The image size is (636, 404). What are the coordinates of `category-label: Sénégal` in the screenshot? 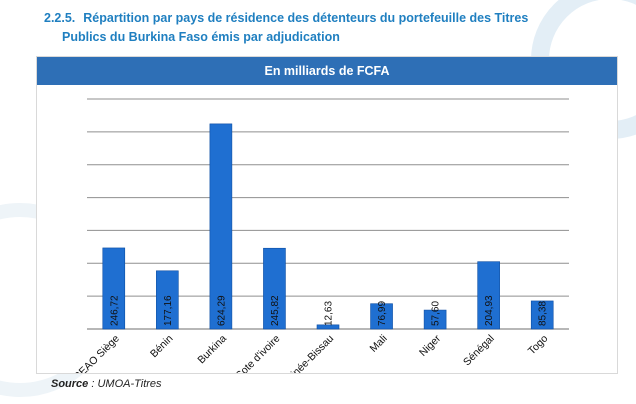 It's located at (479, 351).